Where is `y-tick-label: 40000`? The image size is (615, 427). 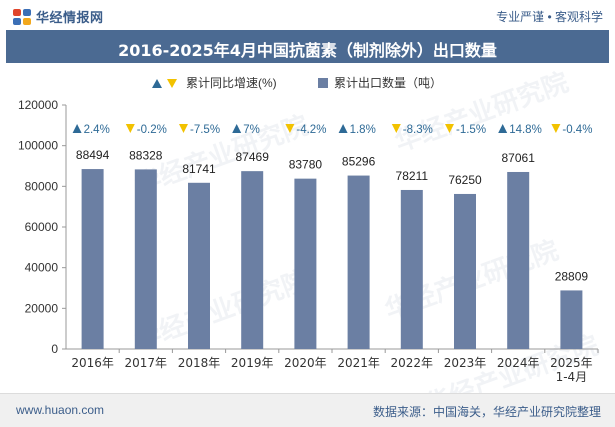 y-tick-label: 40000 is located at coordinates (42, 268).